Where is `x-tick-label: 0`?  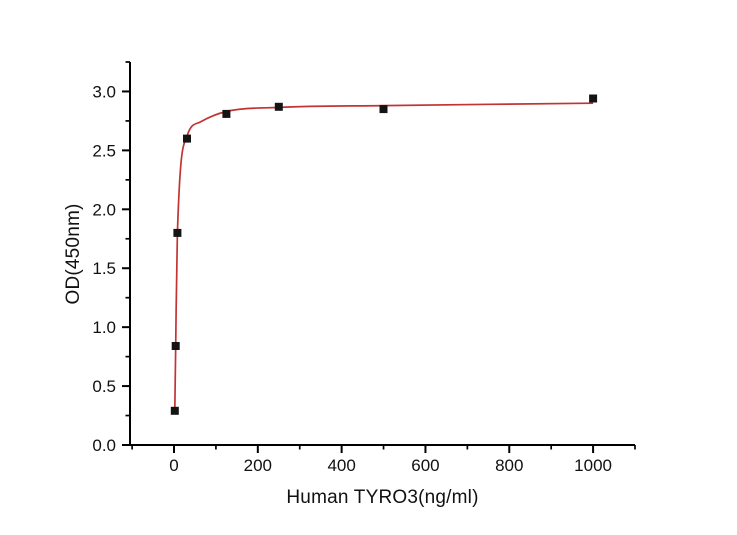
x-tick-label: 0 is located at coordinates (173, 465).